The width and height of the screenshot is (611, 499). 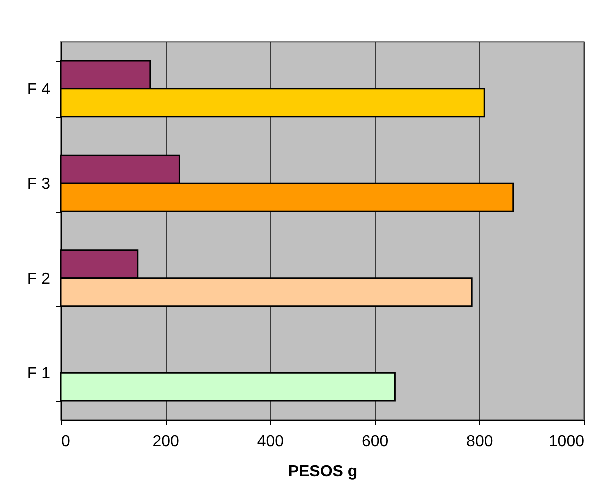 What do you see at coordinates (375, 442) in the screenshot?
I see `x-tick-label: 600` at bounding box center [375, 442].